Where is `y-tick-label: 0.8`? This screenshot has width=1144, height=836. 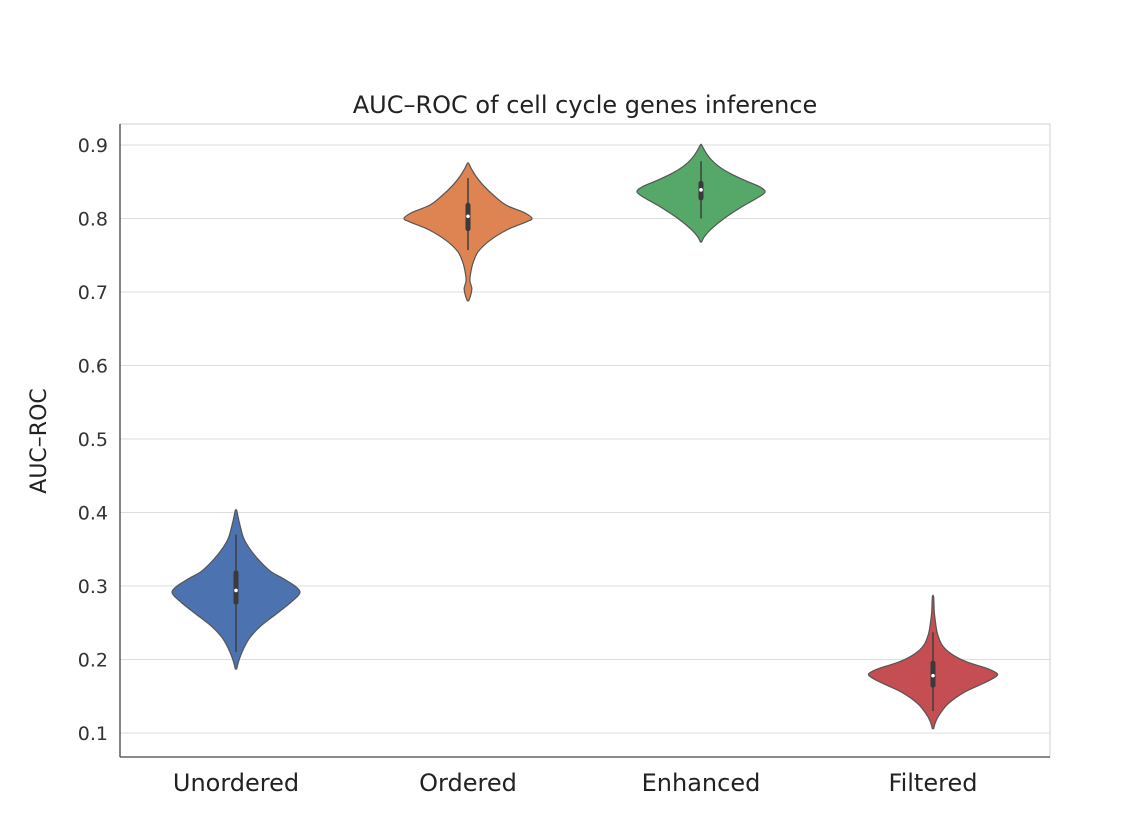 y-tick-label: 0.8 is located at coordinates (93, 220).